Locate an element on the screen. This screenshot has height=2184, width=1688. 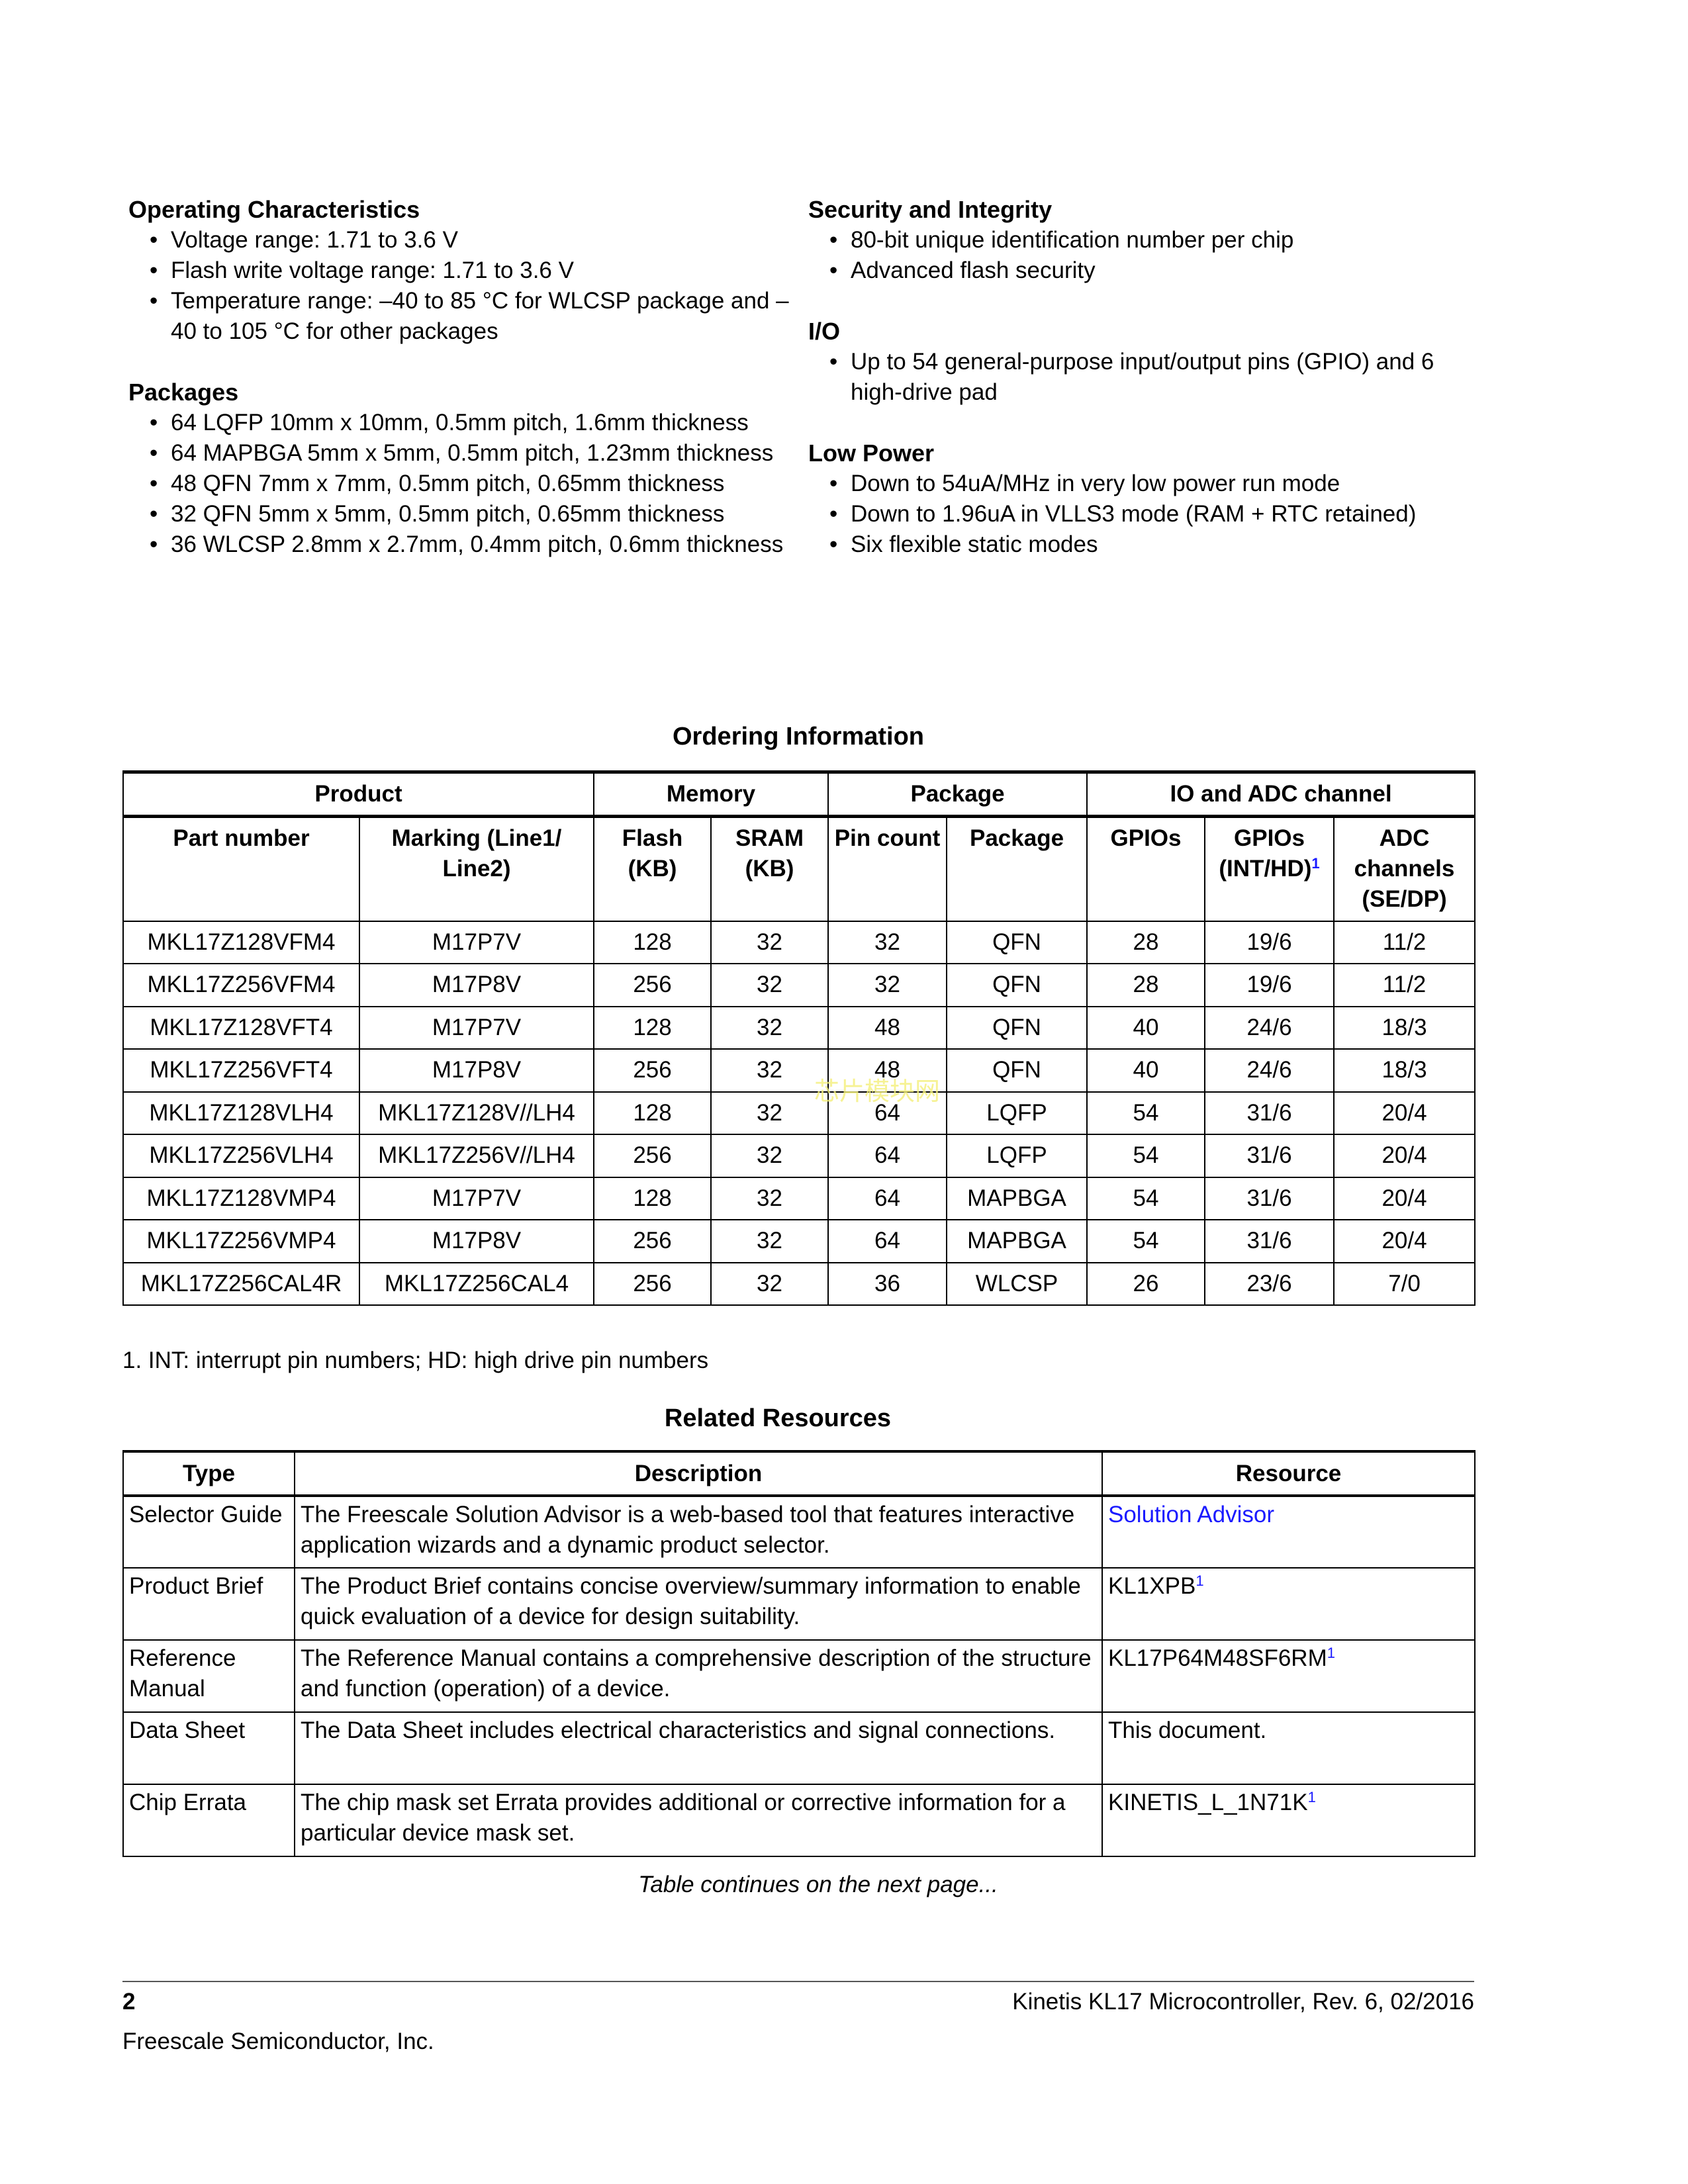
table-cell-type: Chip Errata is located at coordinates (208, 1820).